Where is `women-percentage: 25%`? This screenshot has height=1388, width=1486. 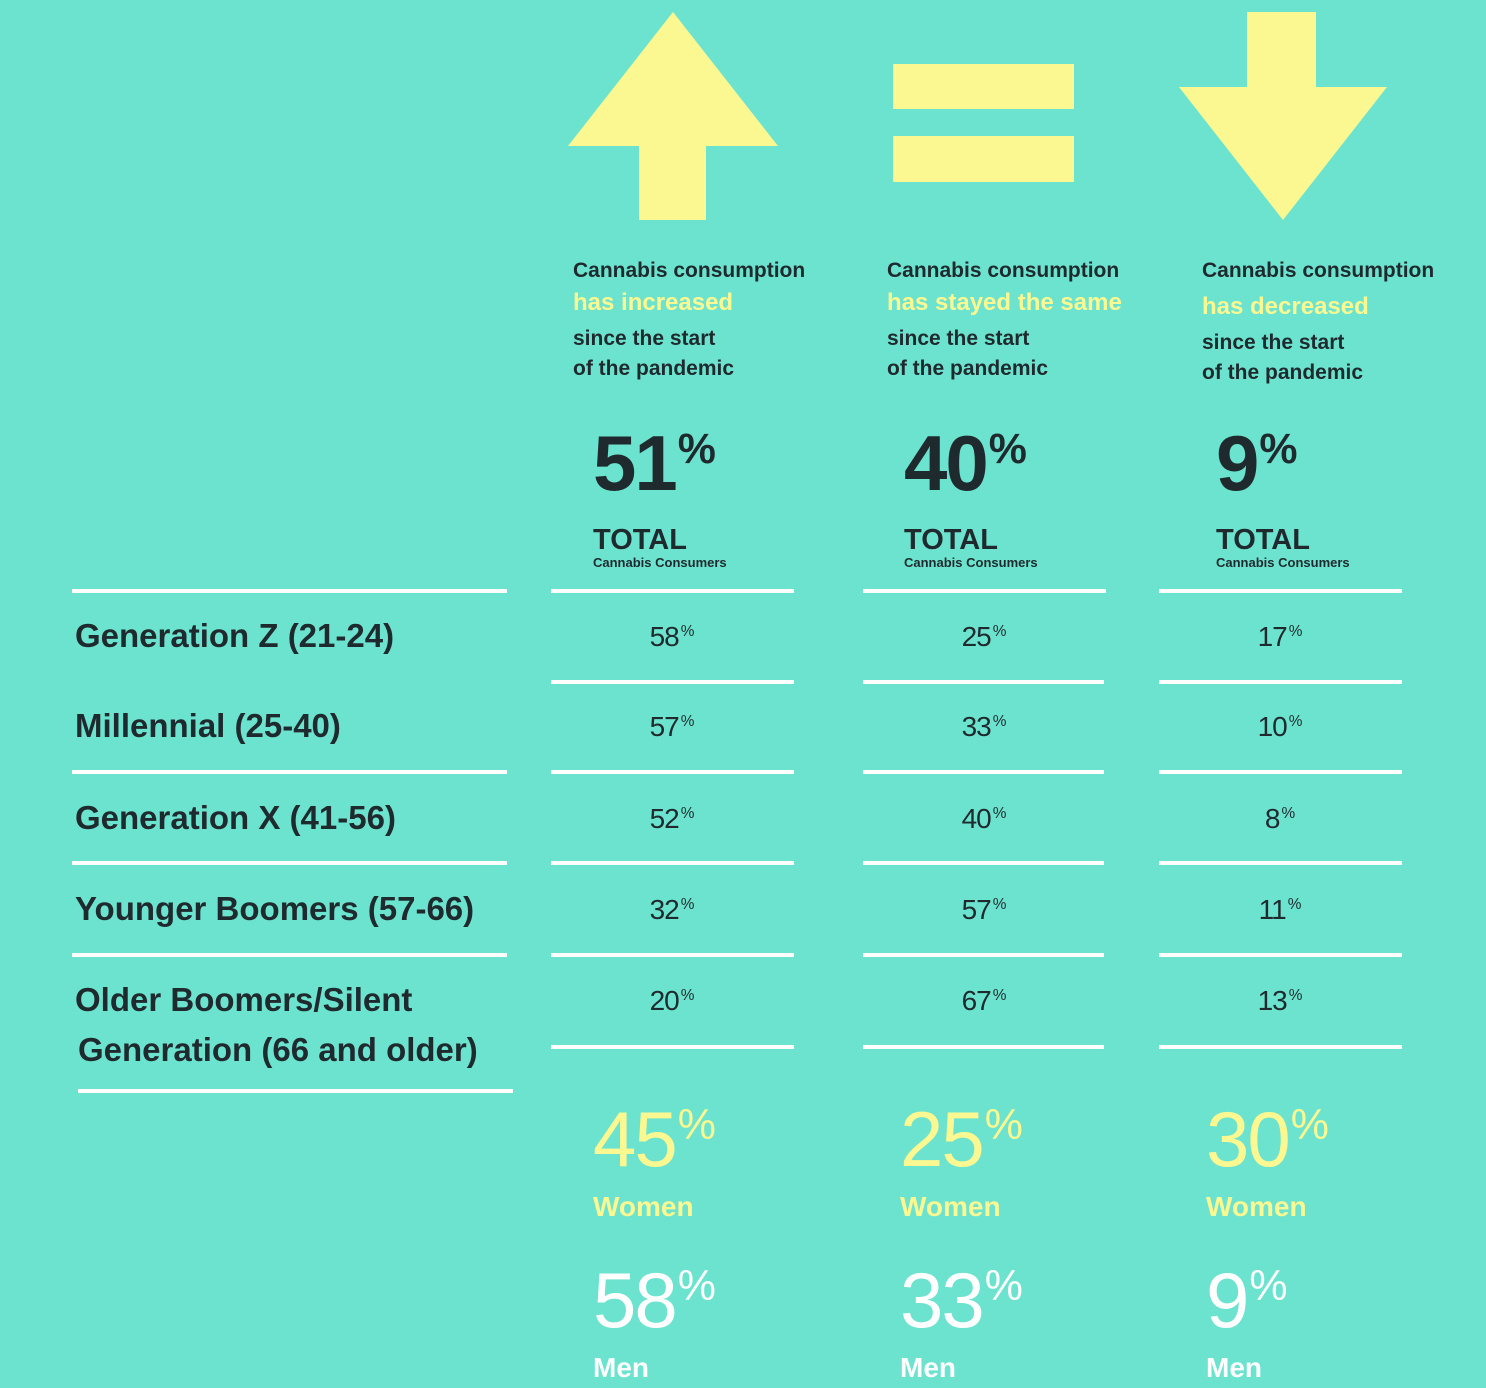 women-percentage: 25% is located at coordinates (961, 1139).